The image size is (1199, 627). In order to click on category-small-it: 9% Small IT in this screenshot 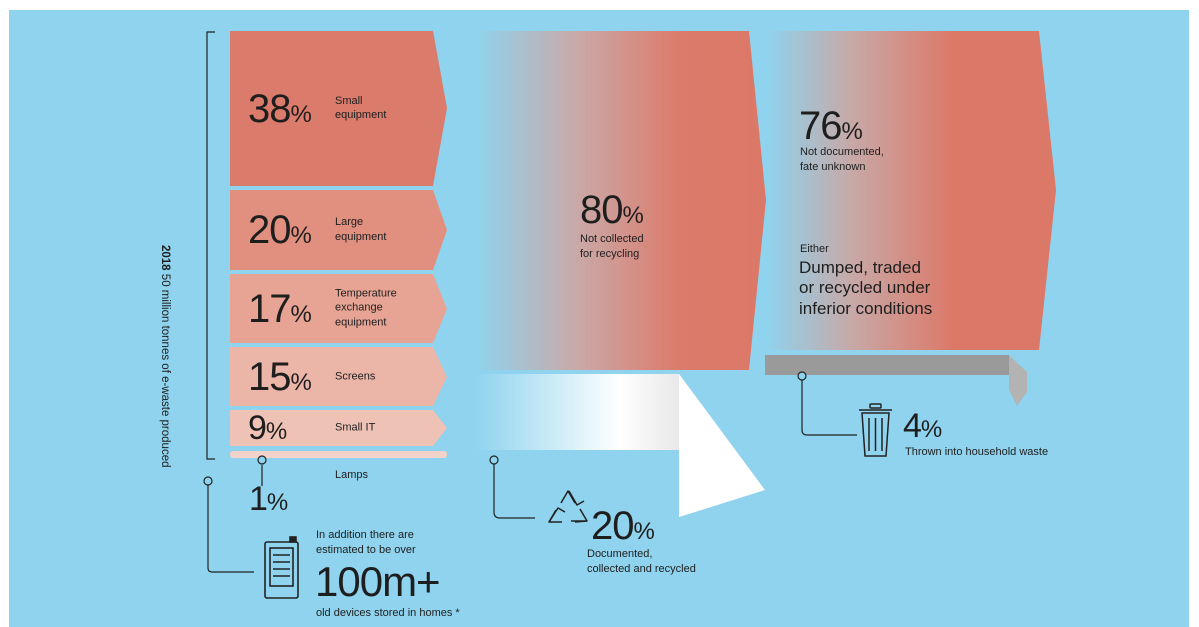, I will do `click(312, 428)`.